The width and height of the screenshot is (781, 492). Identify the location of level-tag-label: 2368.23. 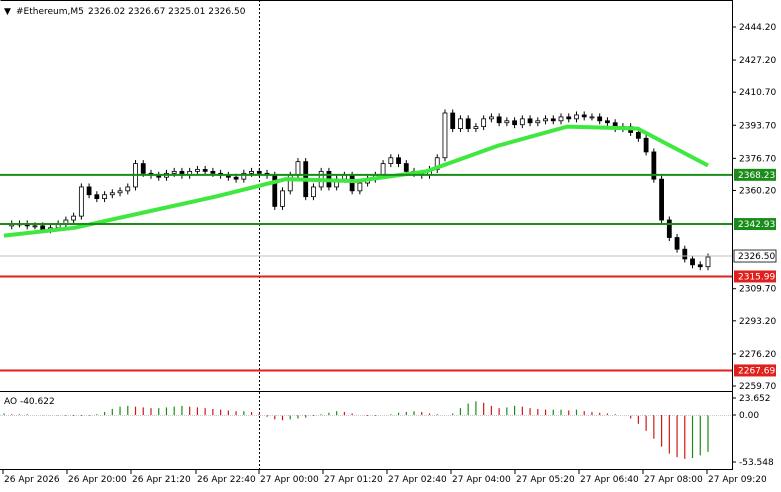
(756, 176).